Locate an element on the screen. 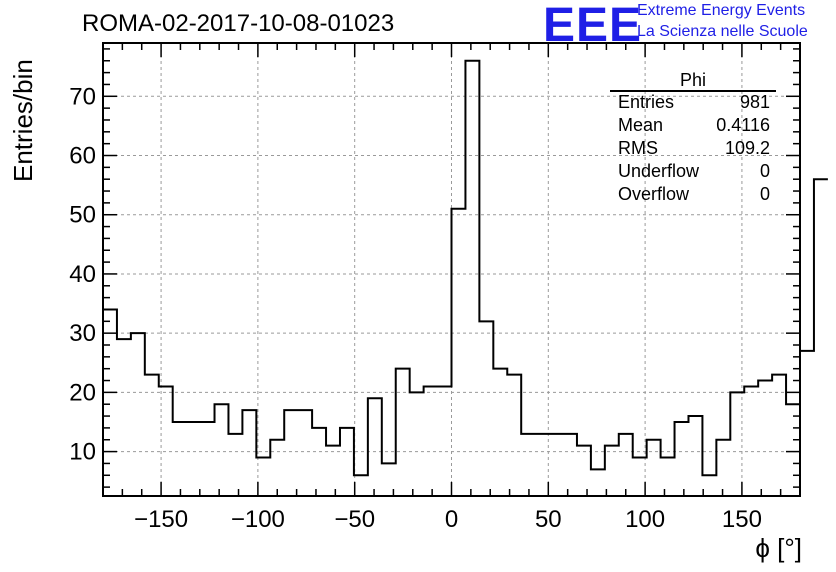 The image size is (836, 572). logo-caption-2: La Scienza nelle Scuole is located at coordinates (722, 31).